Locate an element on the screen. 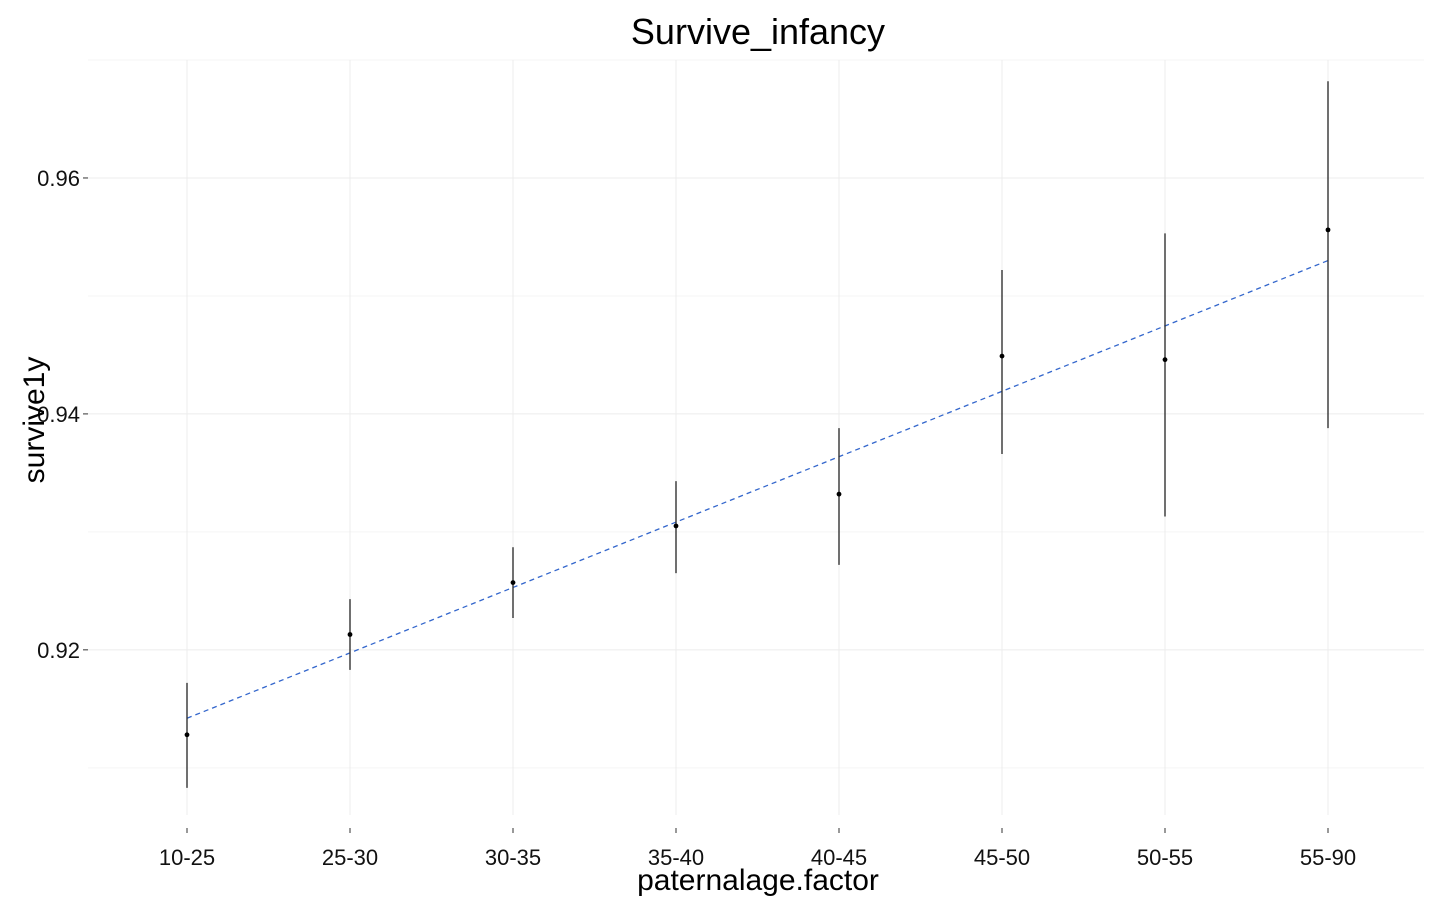 This screenshot has width=1440, height=900. y-tick-label-2: 0.96 is located at coordinates (58, 178).